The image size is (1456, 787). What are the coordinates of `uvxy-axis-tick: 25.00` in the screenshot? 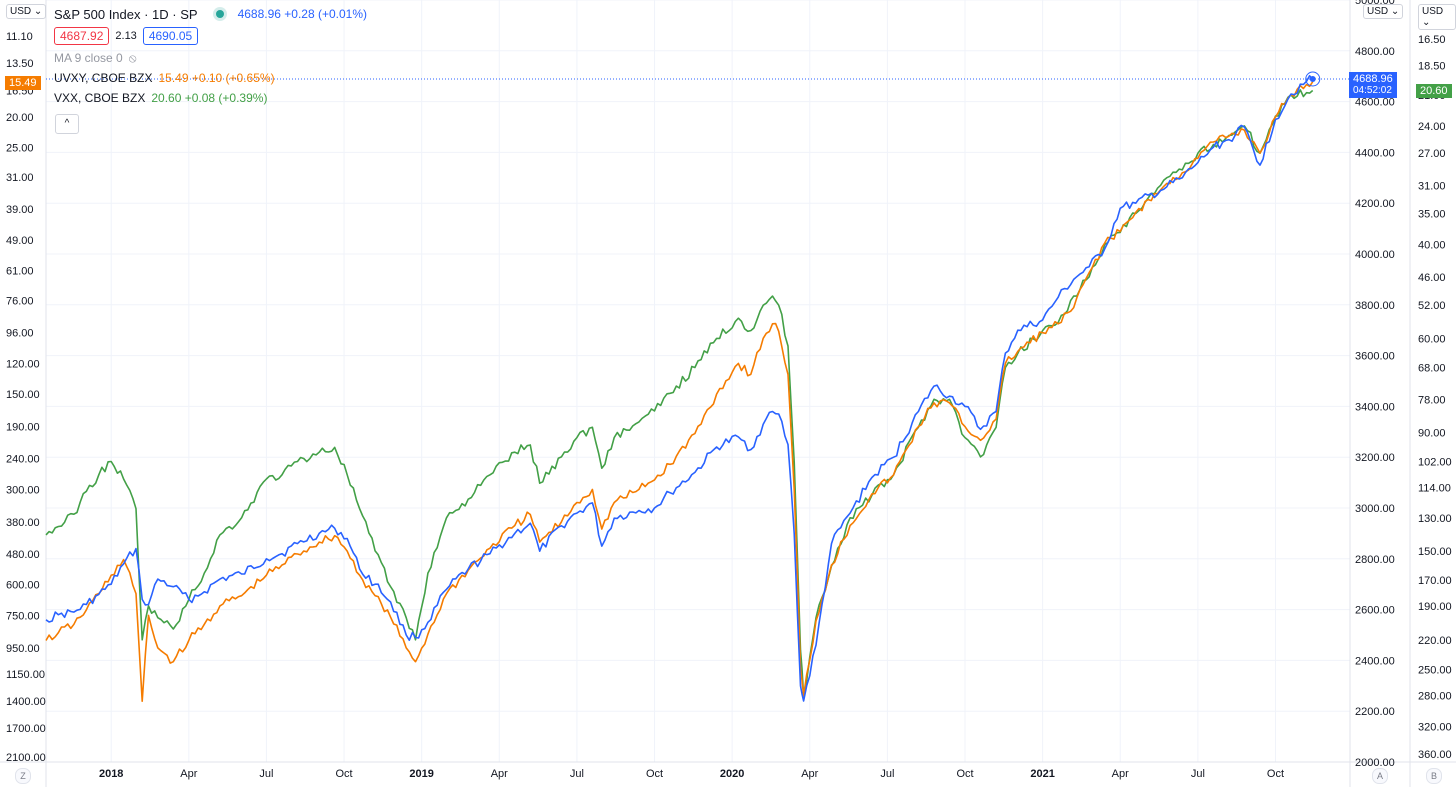 It's located at (20, 149).